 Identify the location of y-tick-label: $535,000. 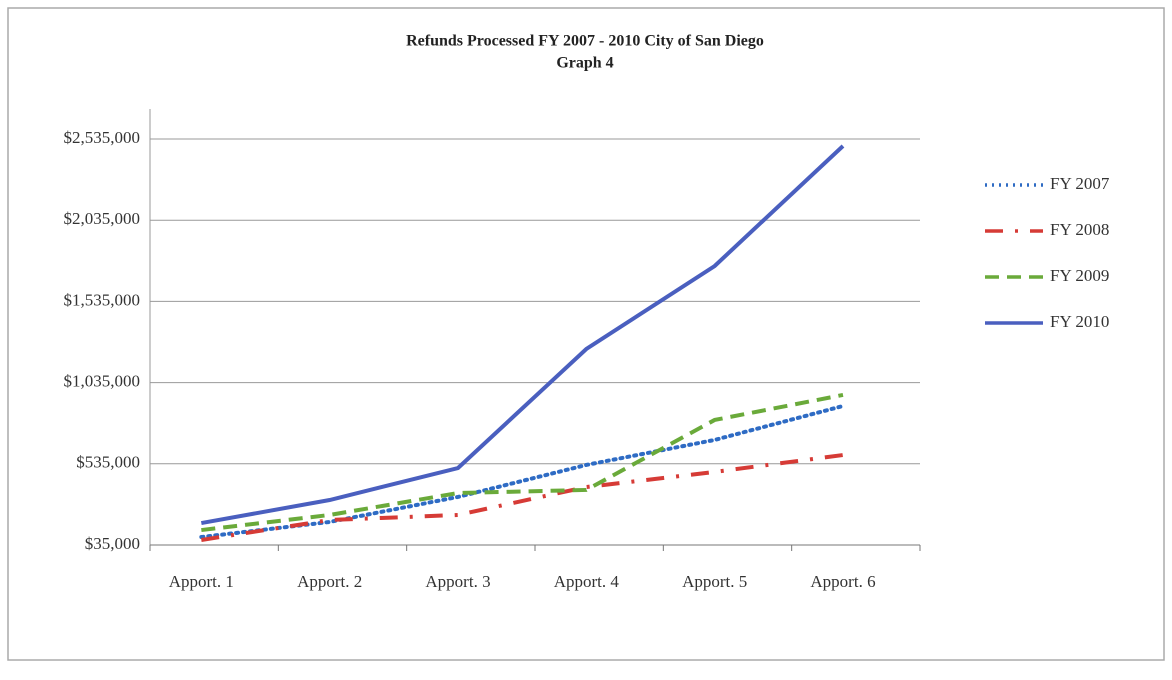
(108, 462).